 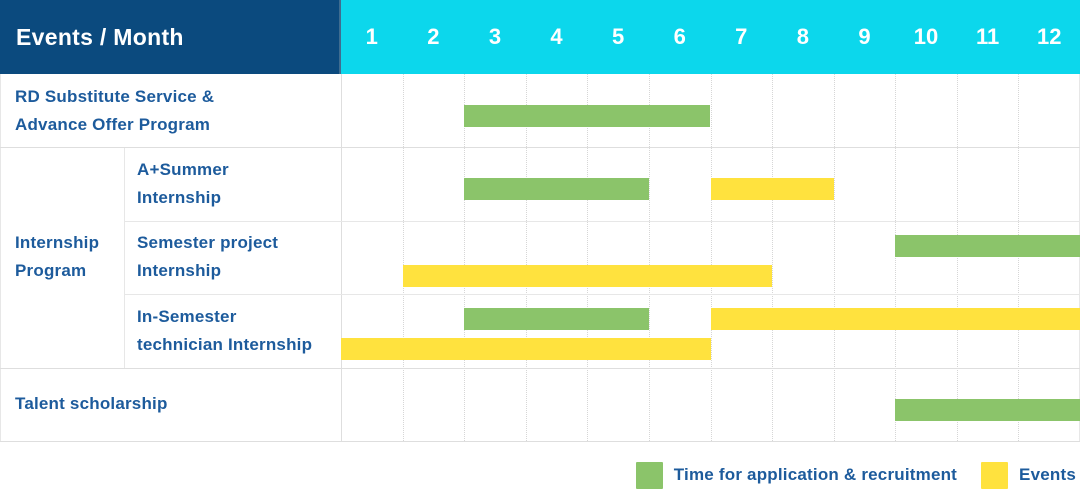 I want to click on row-label-line: Semester project, so click(x=208, y=243).